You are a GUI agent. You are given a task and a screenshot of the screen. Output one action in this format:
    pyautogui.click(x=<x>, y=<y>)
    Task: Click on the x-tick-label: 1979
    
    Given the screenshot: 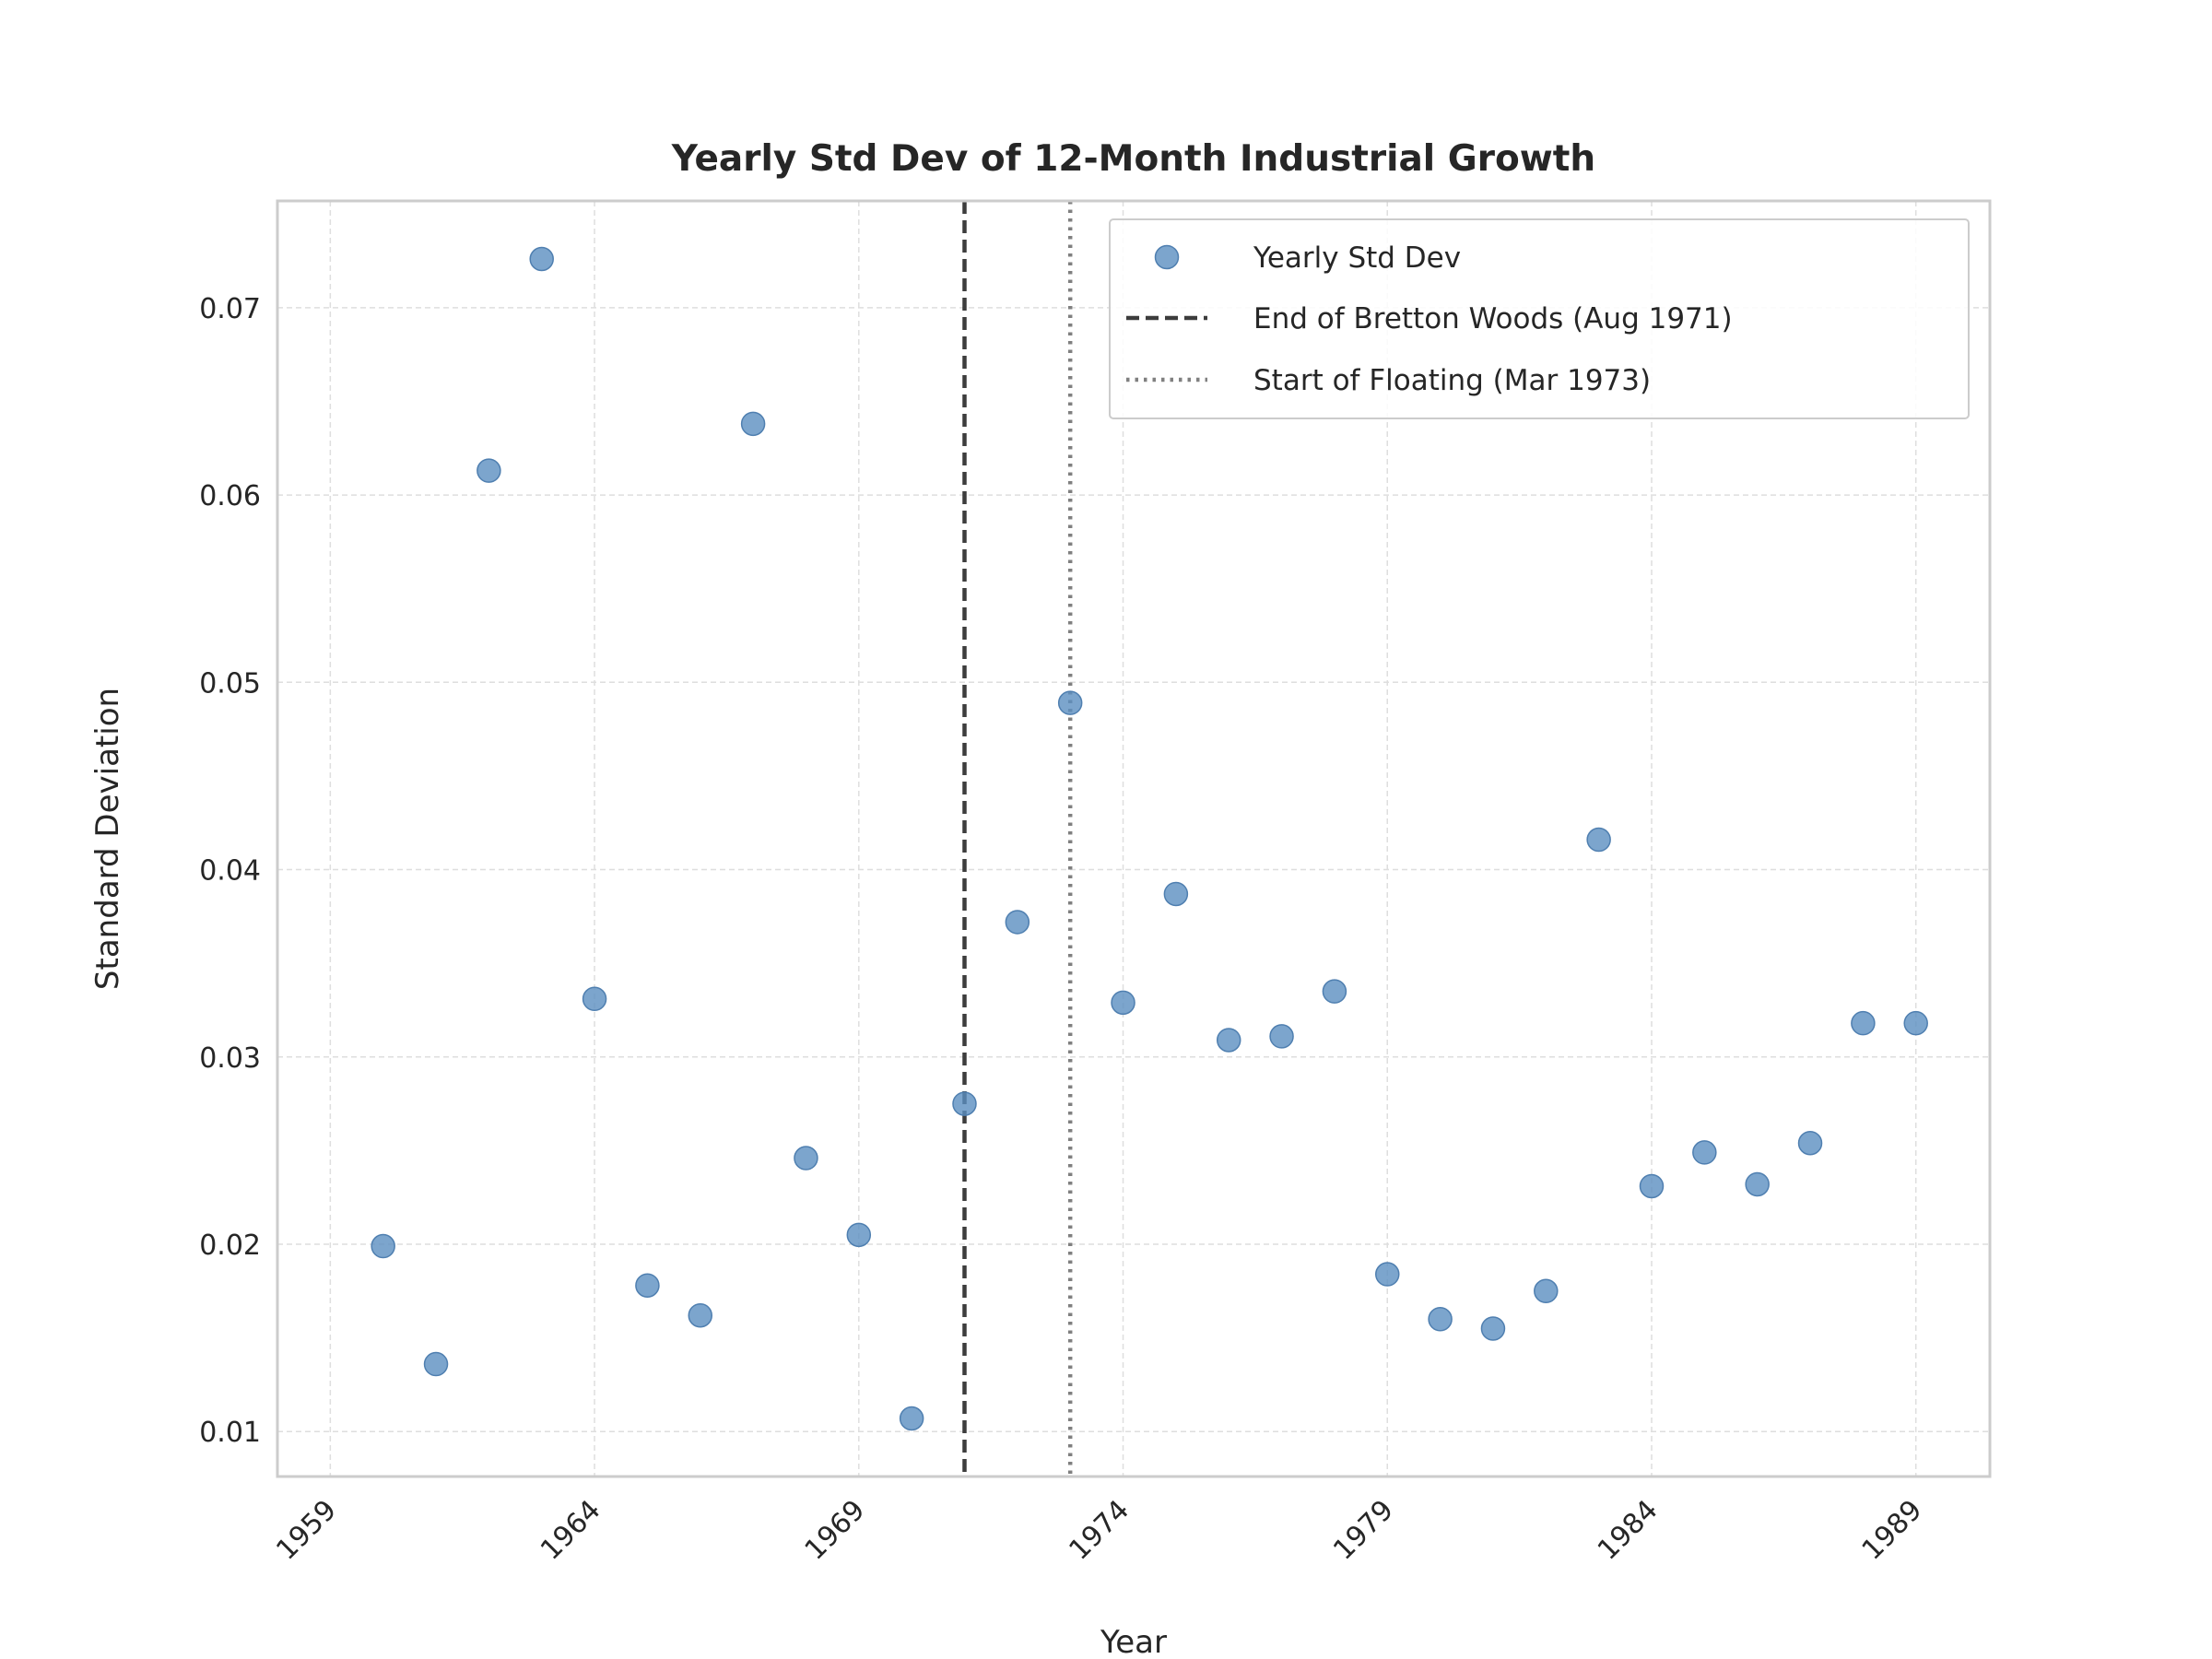 What is the action you would take?
    pyautogui.click(x=1363, y=1530)
    